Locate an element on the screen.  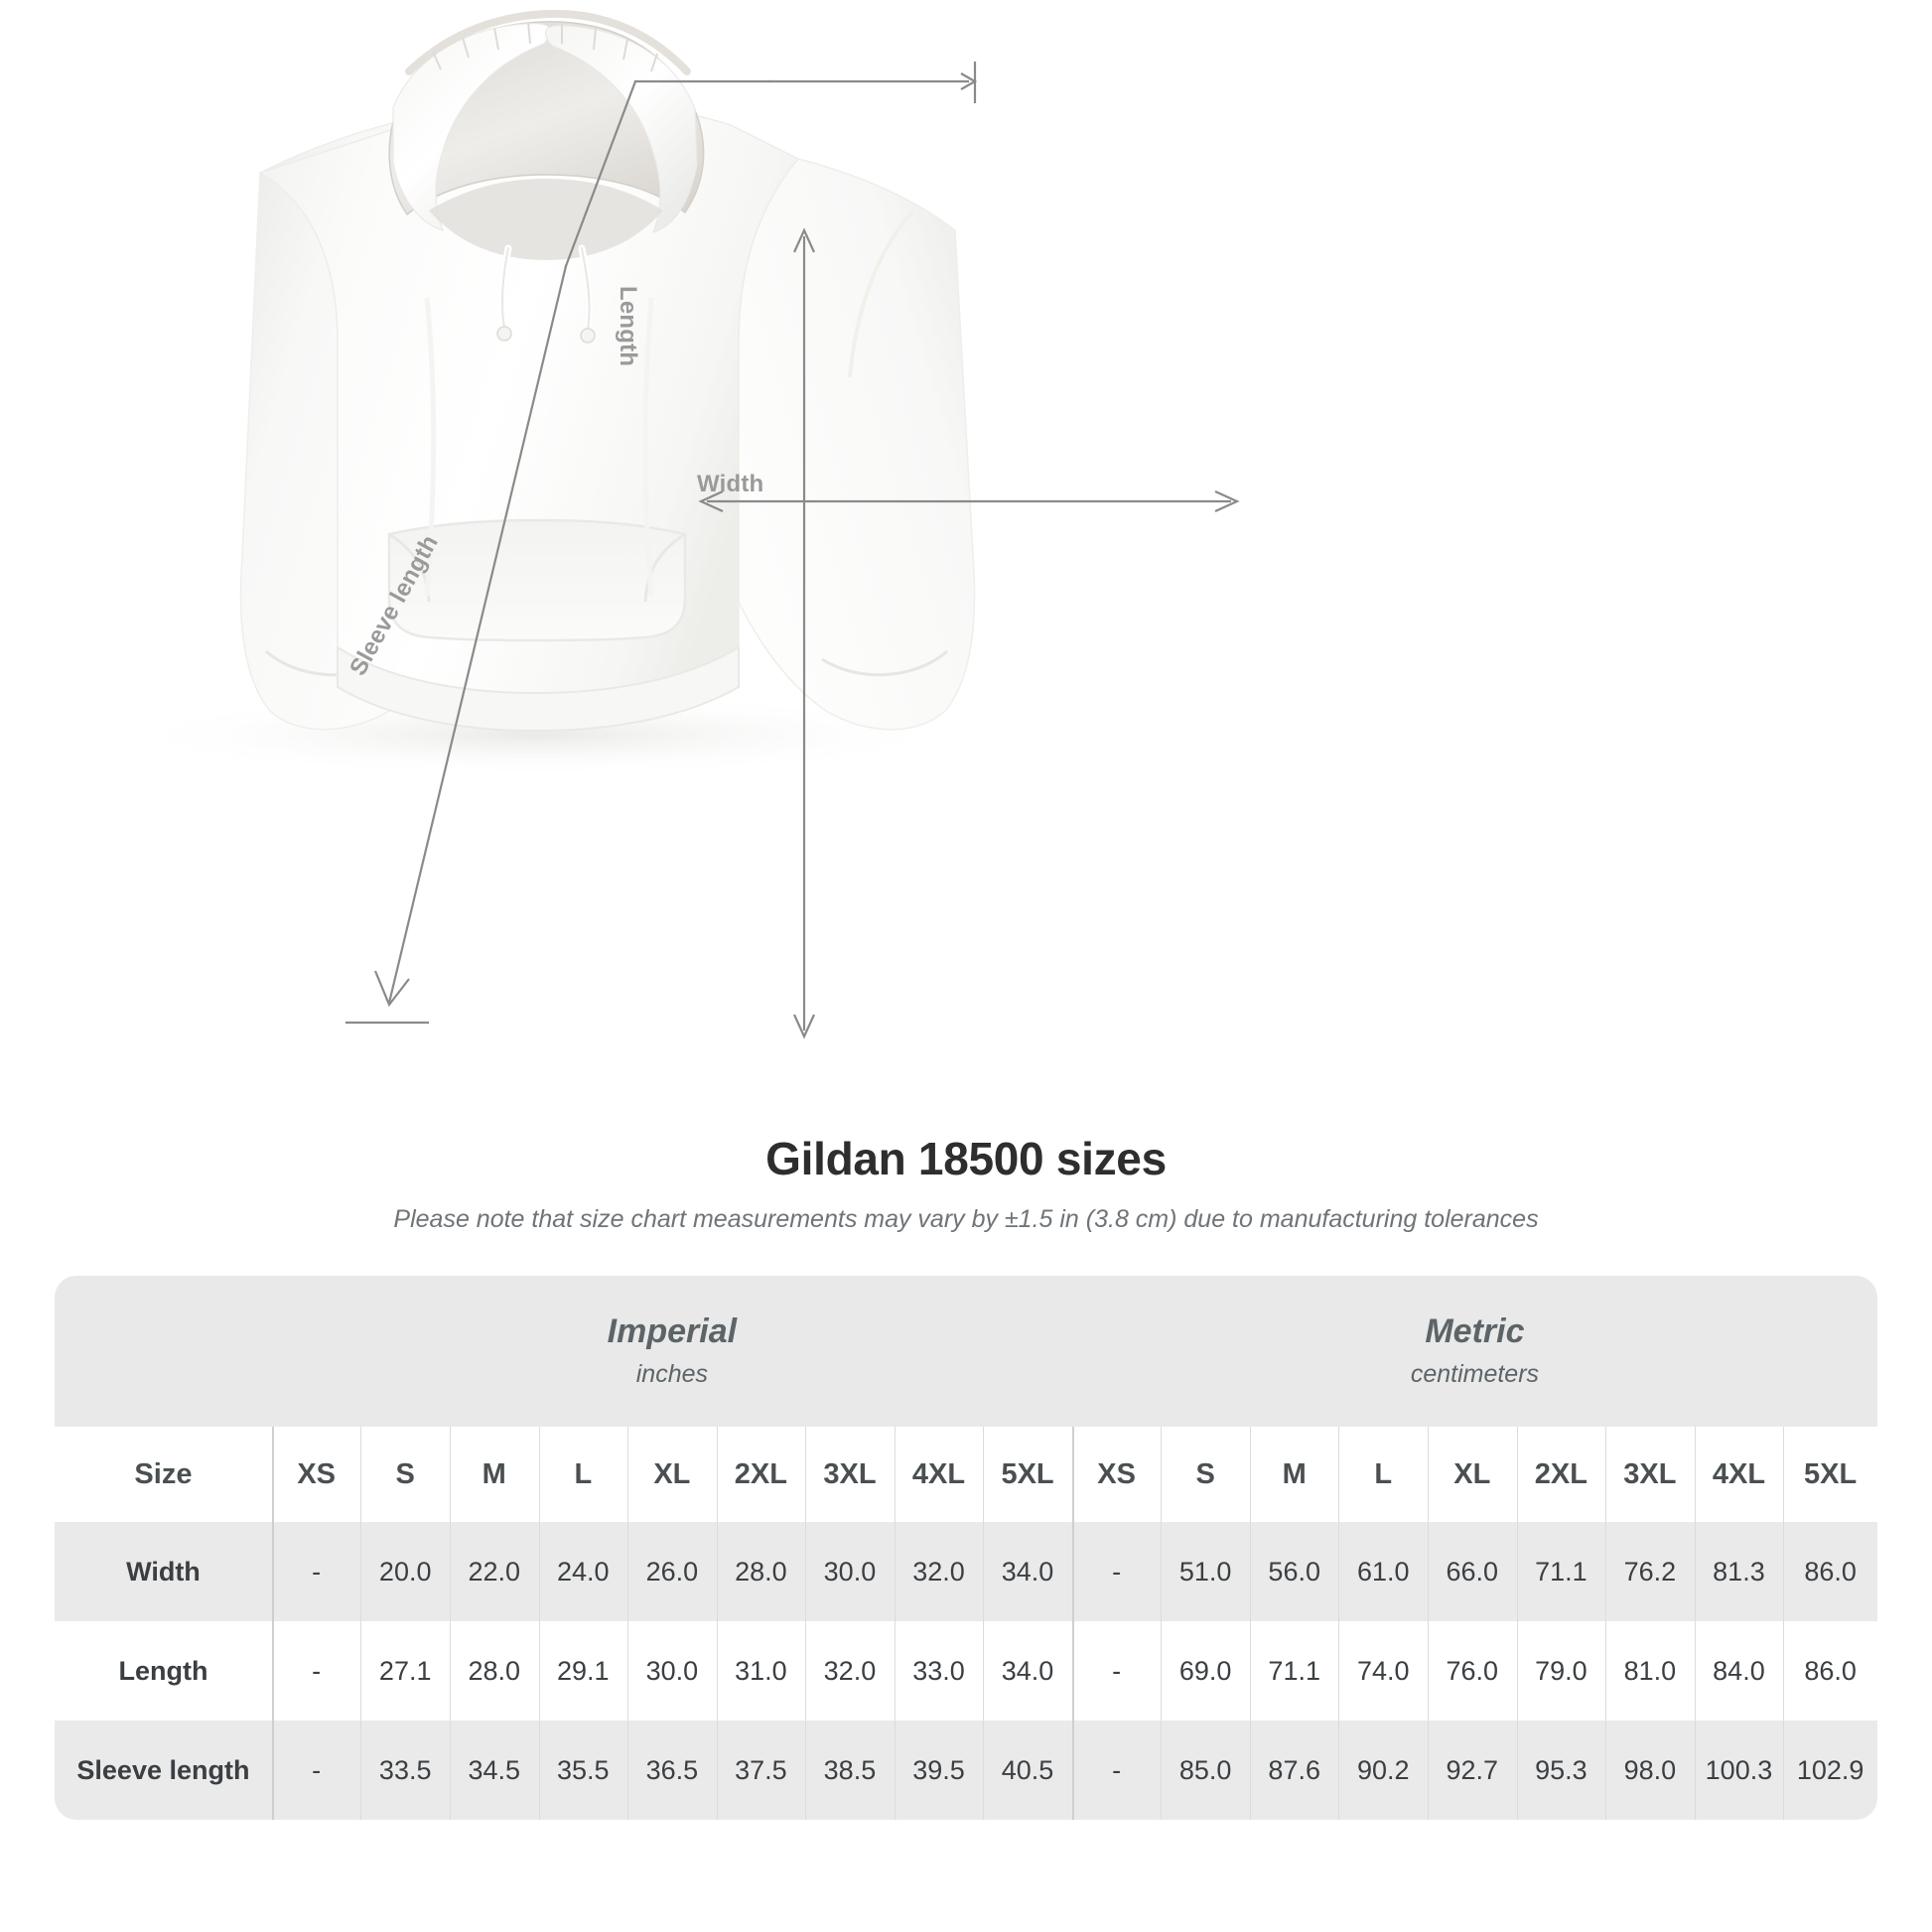
cell-length-metric-2xl: 79.0 is located at coordinates (1561, 1671).